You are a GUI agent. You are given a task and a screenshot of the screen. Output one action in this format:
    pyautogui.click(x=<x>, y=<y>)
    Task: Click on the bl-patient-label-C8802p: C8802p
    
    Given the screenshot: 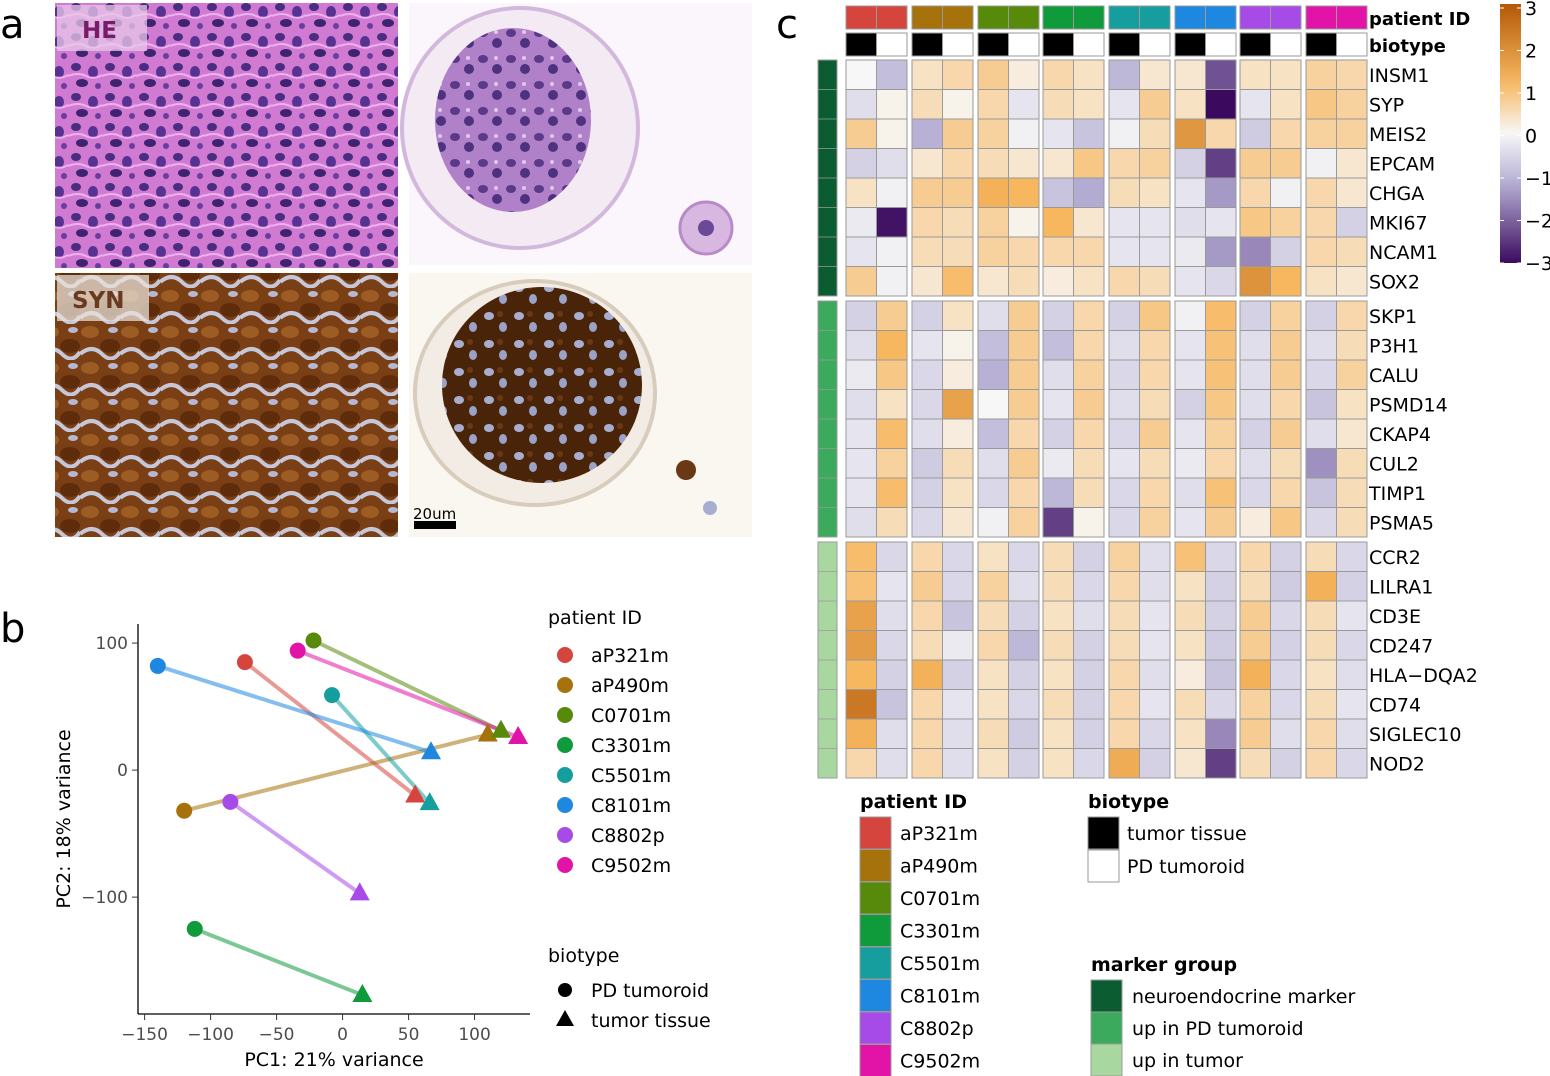 What is the action you would take?
    pyautogui.click(x=937, y=1029)
    